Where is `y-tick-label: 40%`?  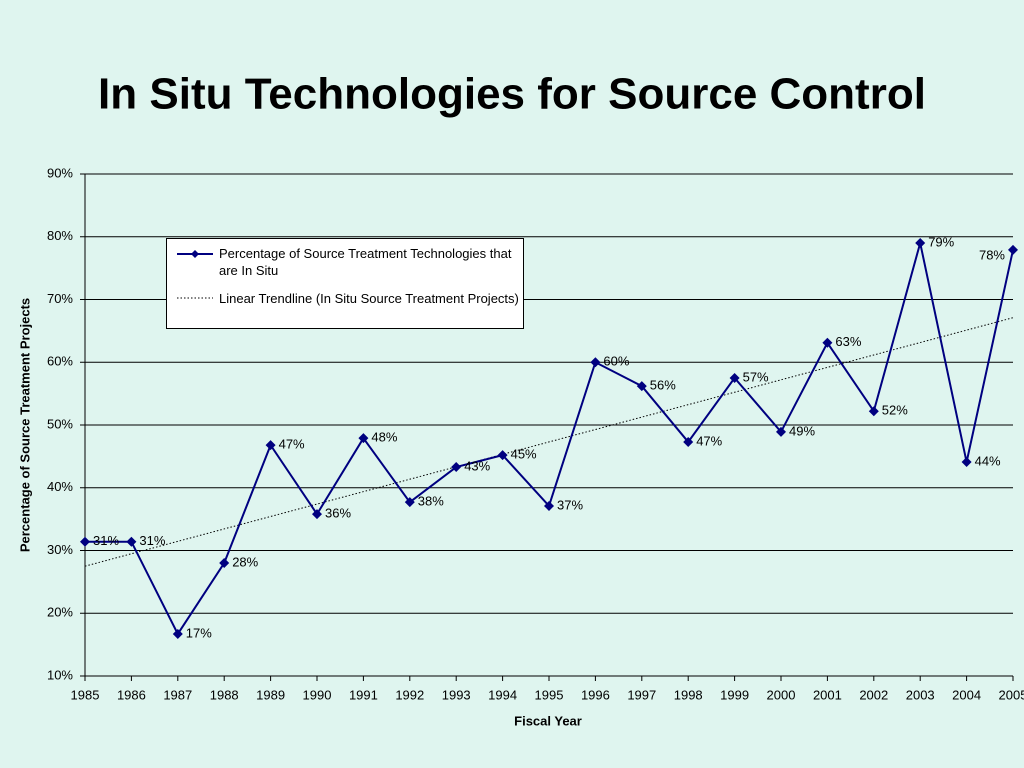 y-tick-label: 40% is located at coordinates (60, 486).